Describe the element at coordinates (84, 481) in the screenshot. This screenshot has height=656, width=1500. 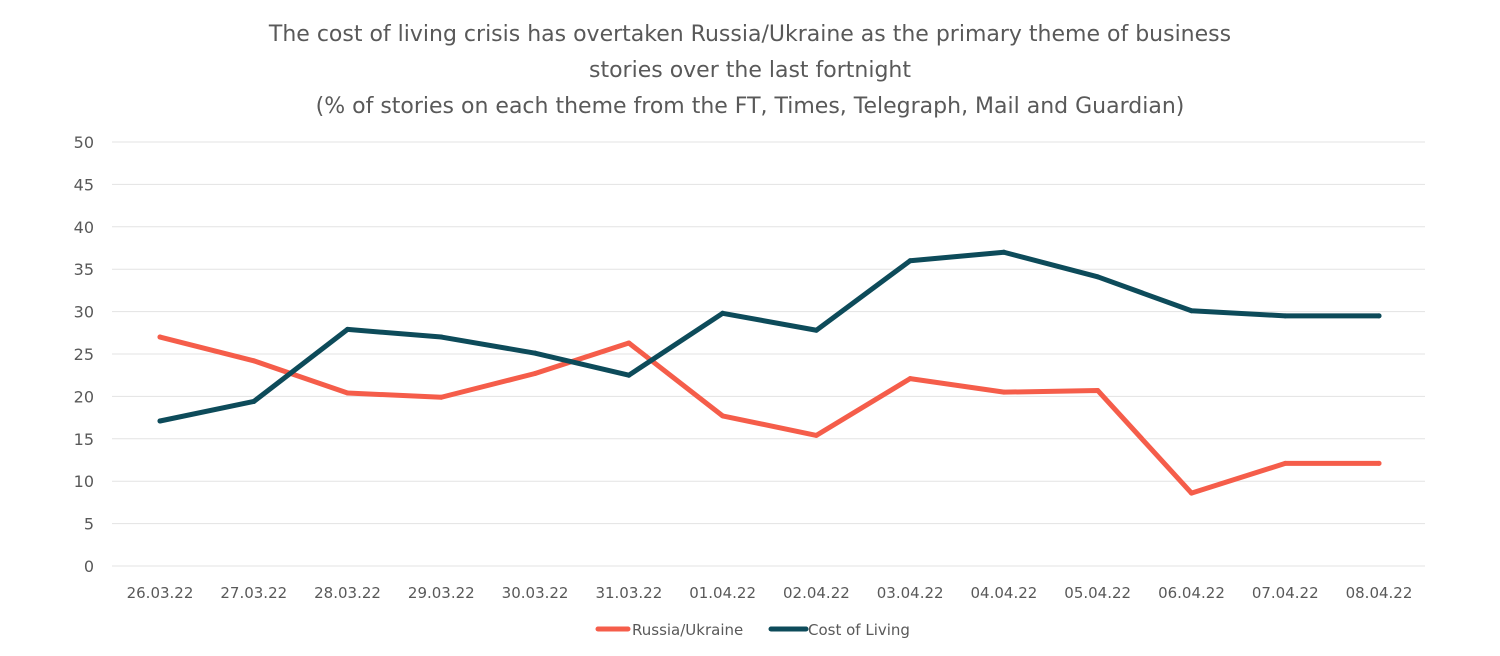
I see `y-tick-label: 10` at that location.